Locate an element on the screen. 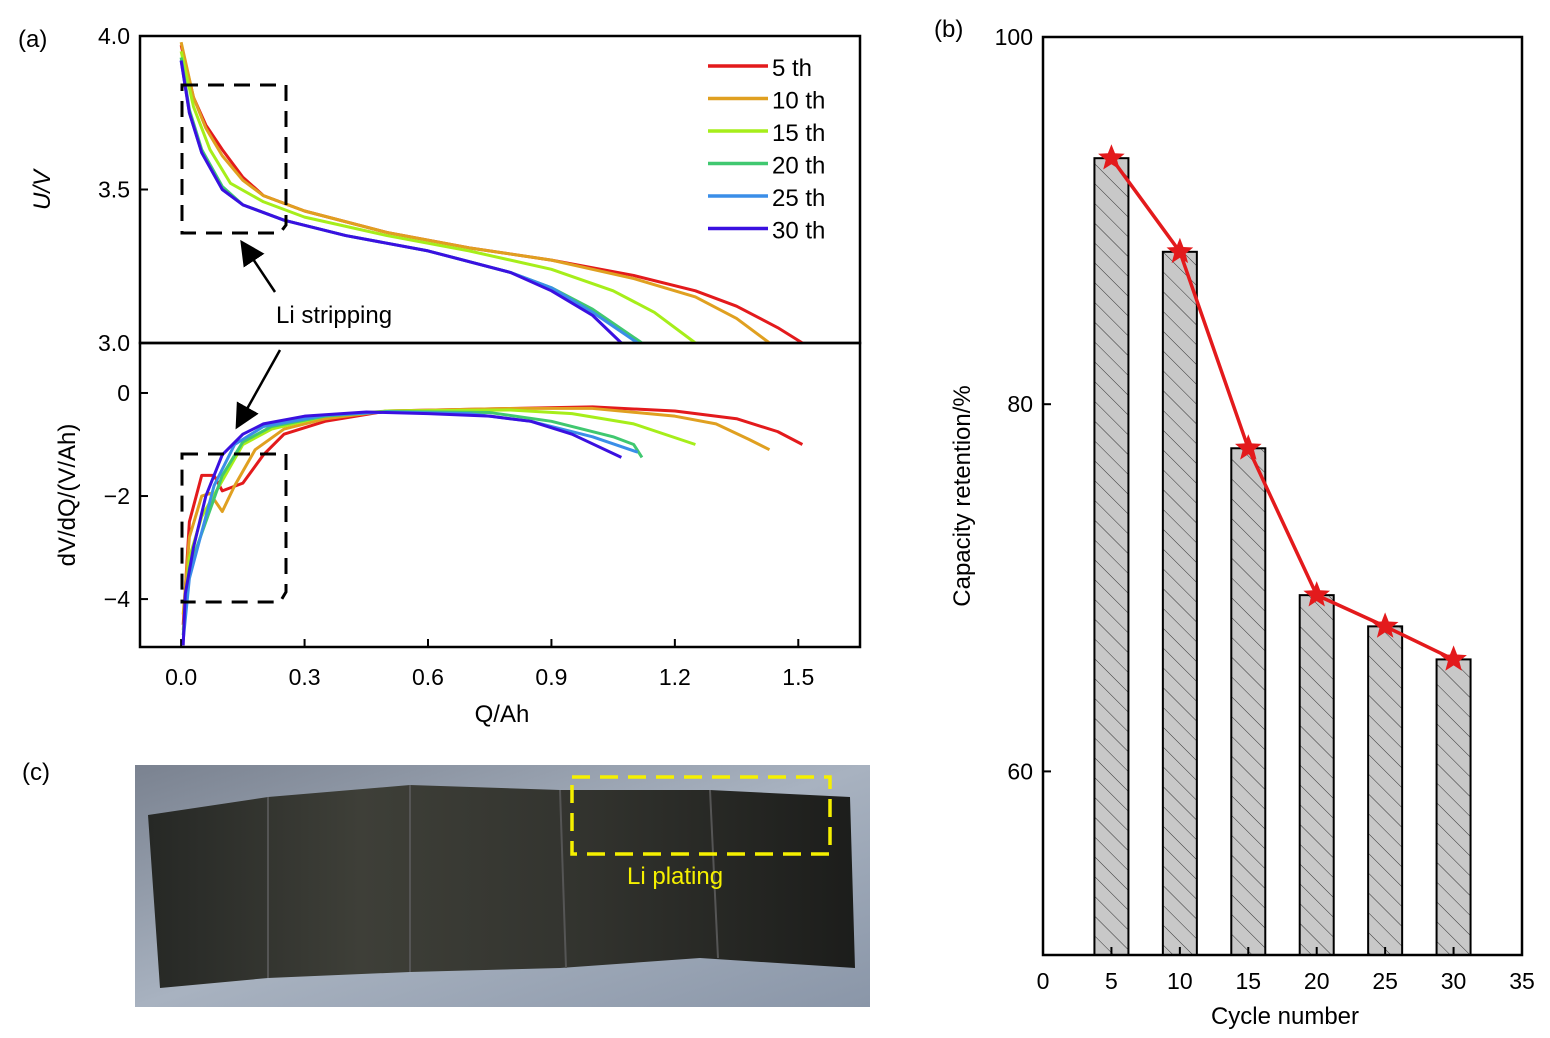 The width and height of the screenshot is (1550, 1038). x-tick-label: 1.5 is located at coordinates (798, 677).